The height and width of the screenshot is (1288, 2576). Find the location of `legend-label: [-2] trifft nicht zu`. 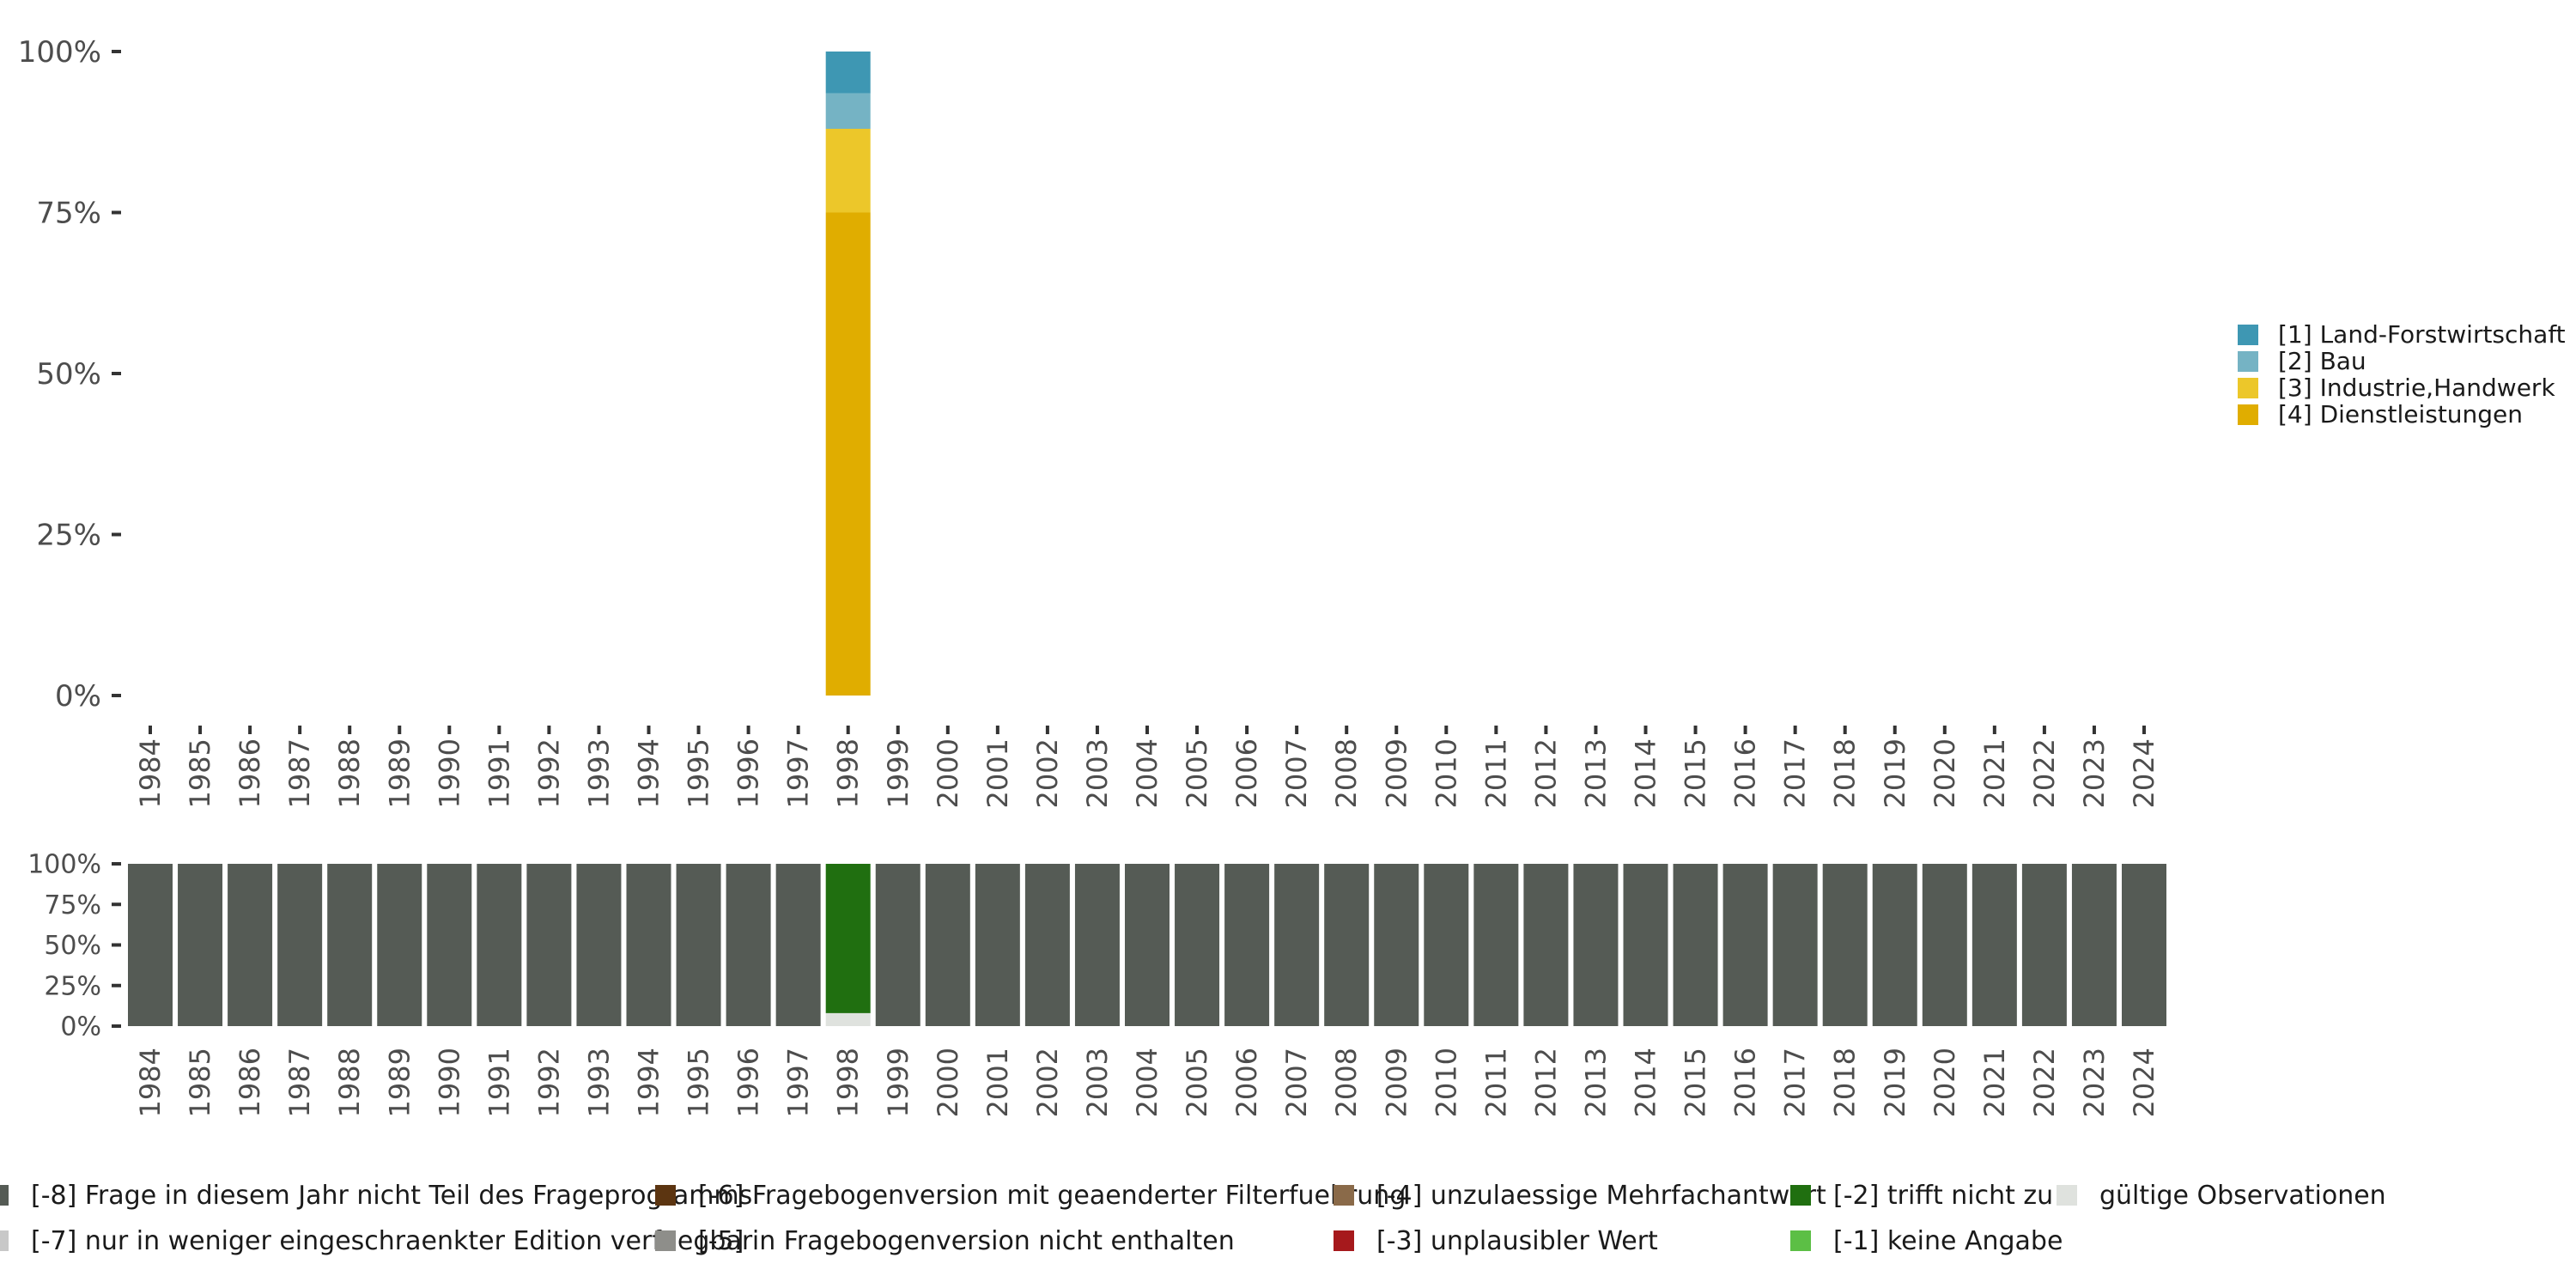

legend-label: [-2] trifft nicht zu is located at coordinates (1943, 1196).